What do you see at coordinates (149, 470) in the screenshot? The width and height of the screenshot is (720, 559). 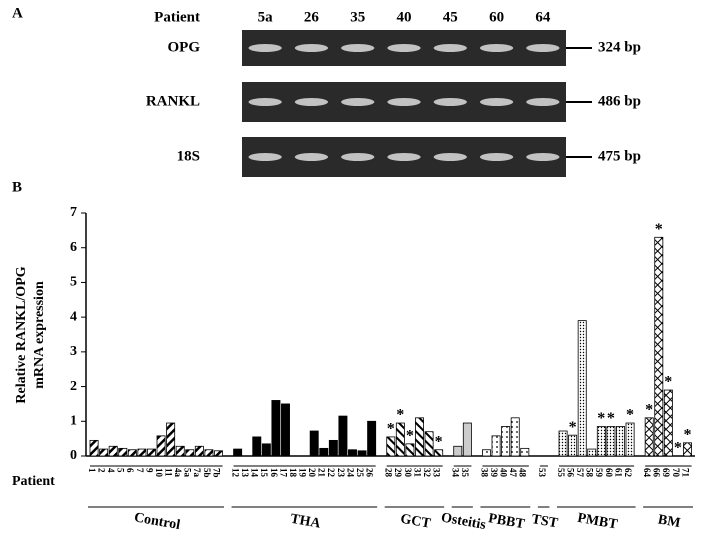 I see `x-tick-label: 9` at bounding box center [149, 470].